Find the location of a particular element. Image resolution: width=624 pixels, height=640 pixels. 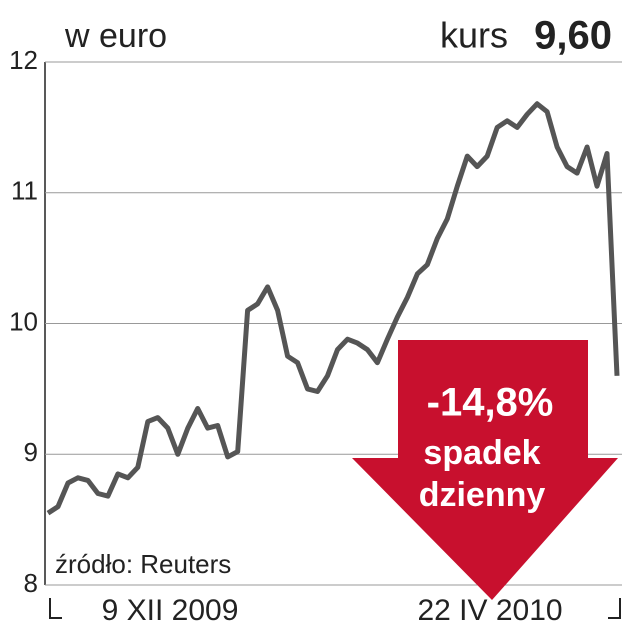

source: źródło: Reuters is located at coordinates (143, 564).